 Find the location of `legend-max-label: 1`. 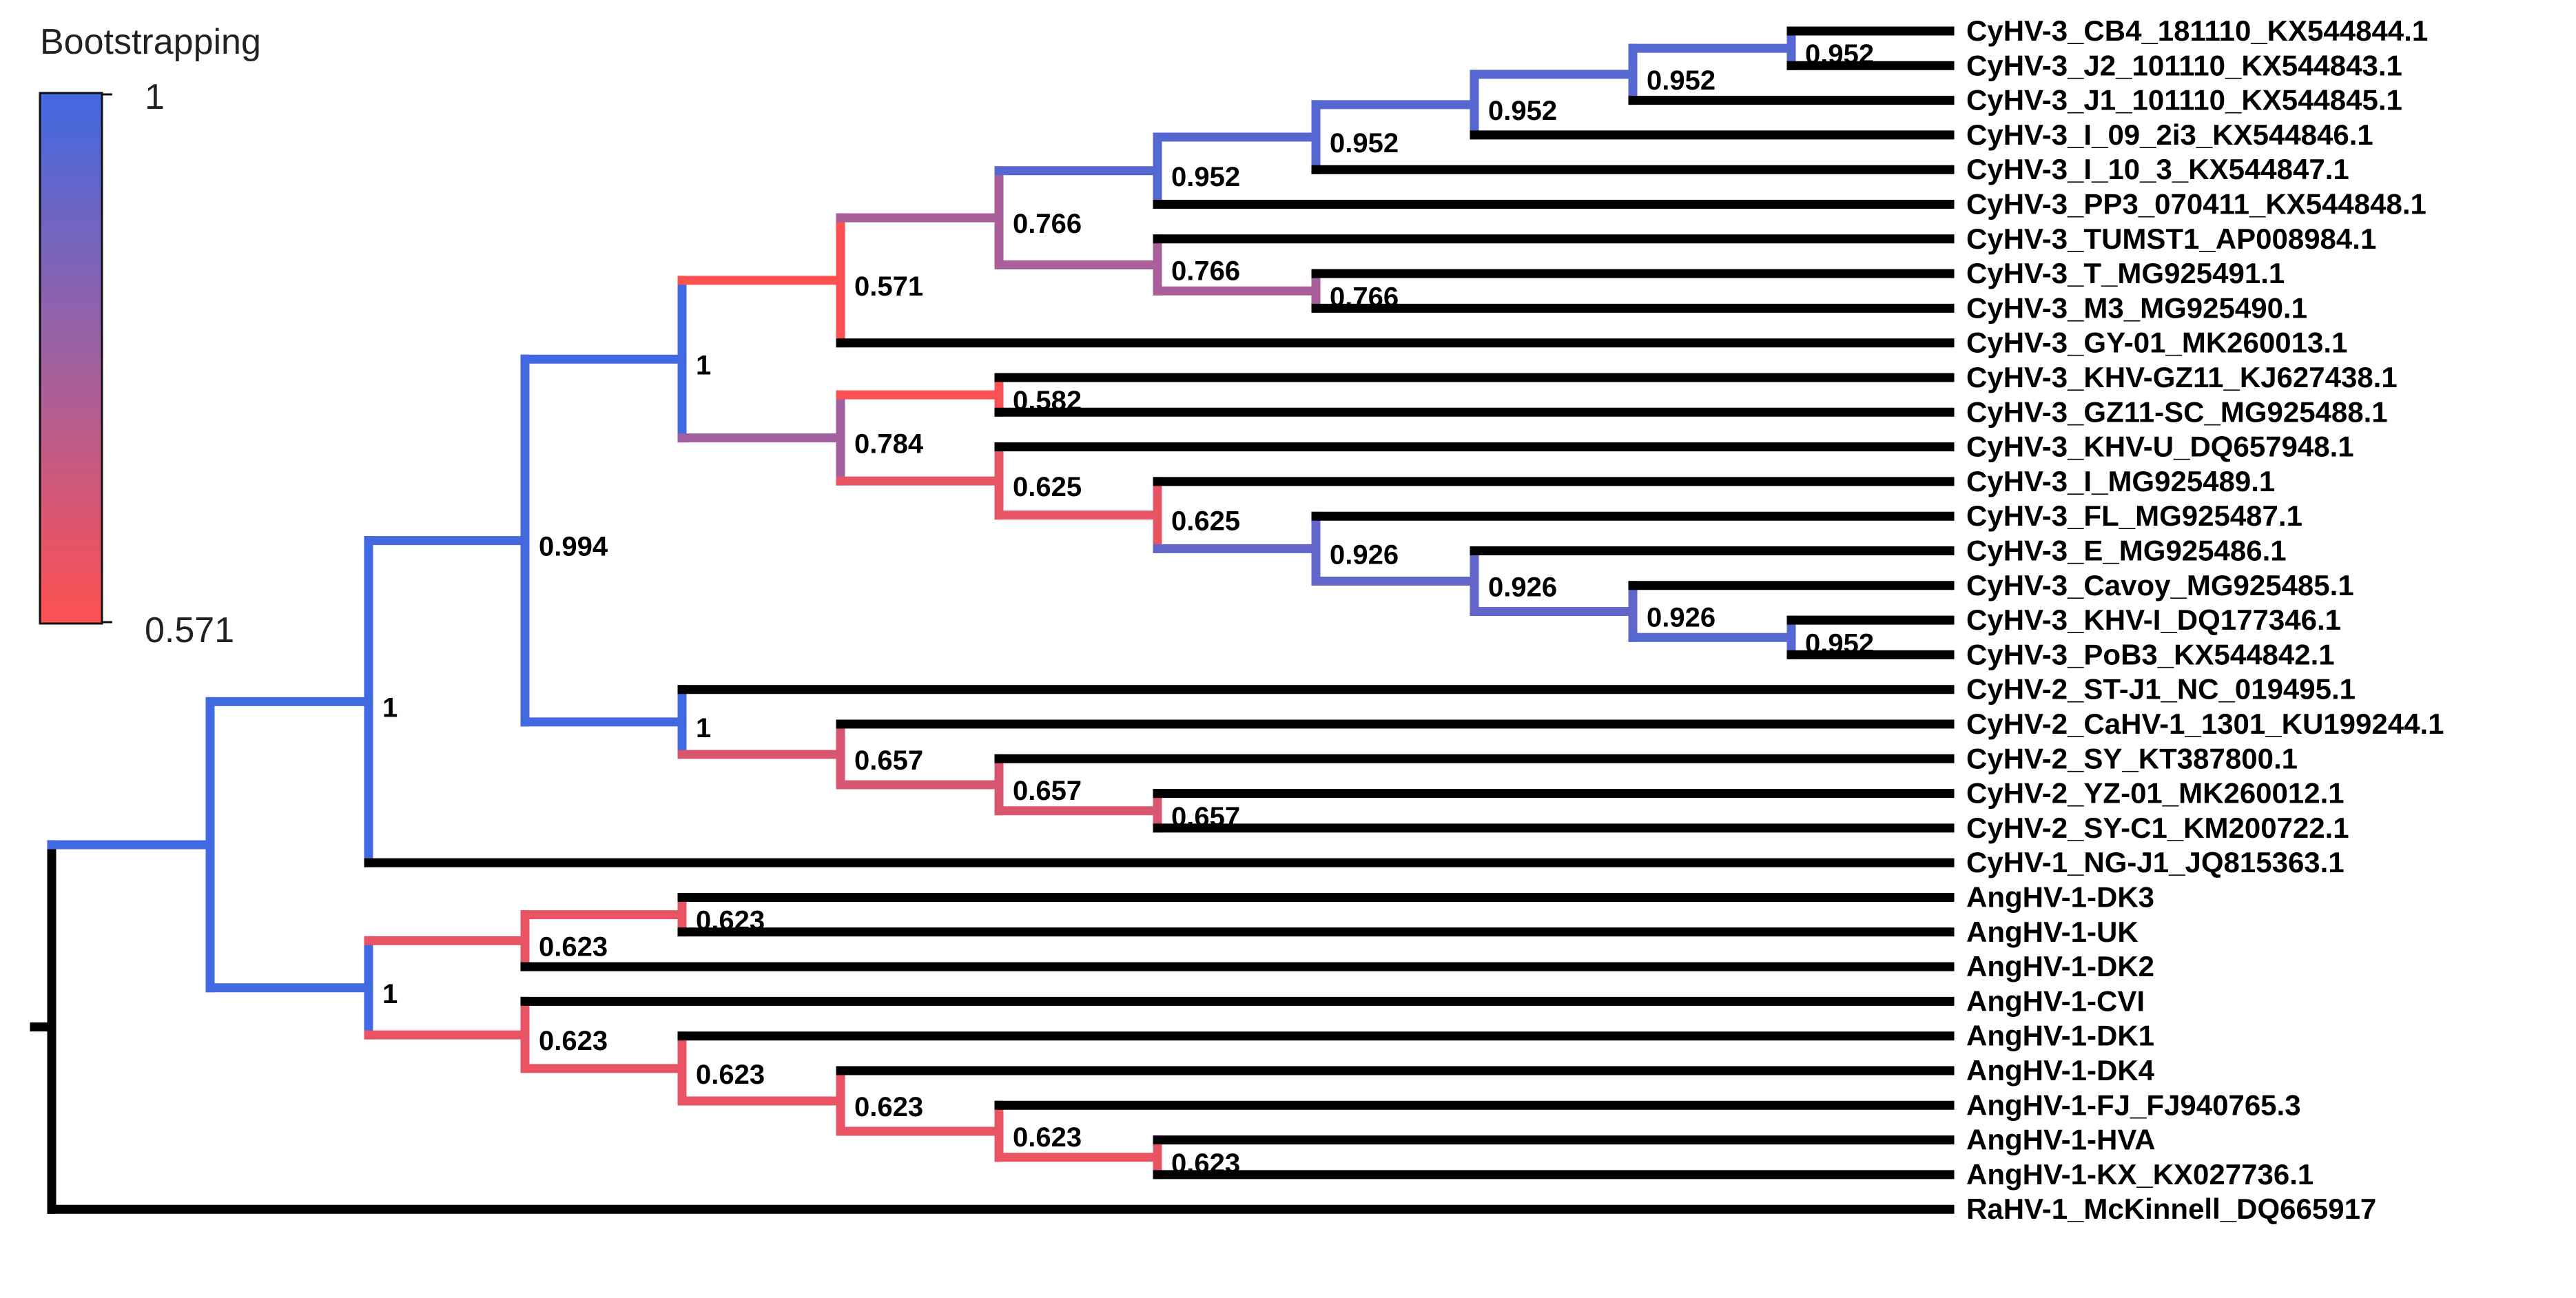

legend-max-label: 1 is located at coordinates (155, 97).